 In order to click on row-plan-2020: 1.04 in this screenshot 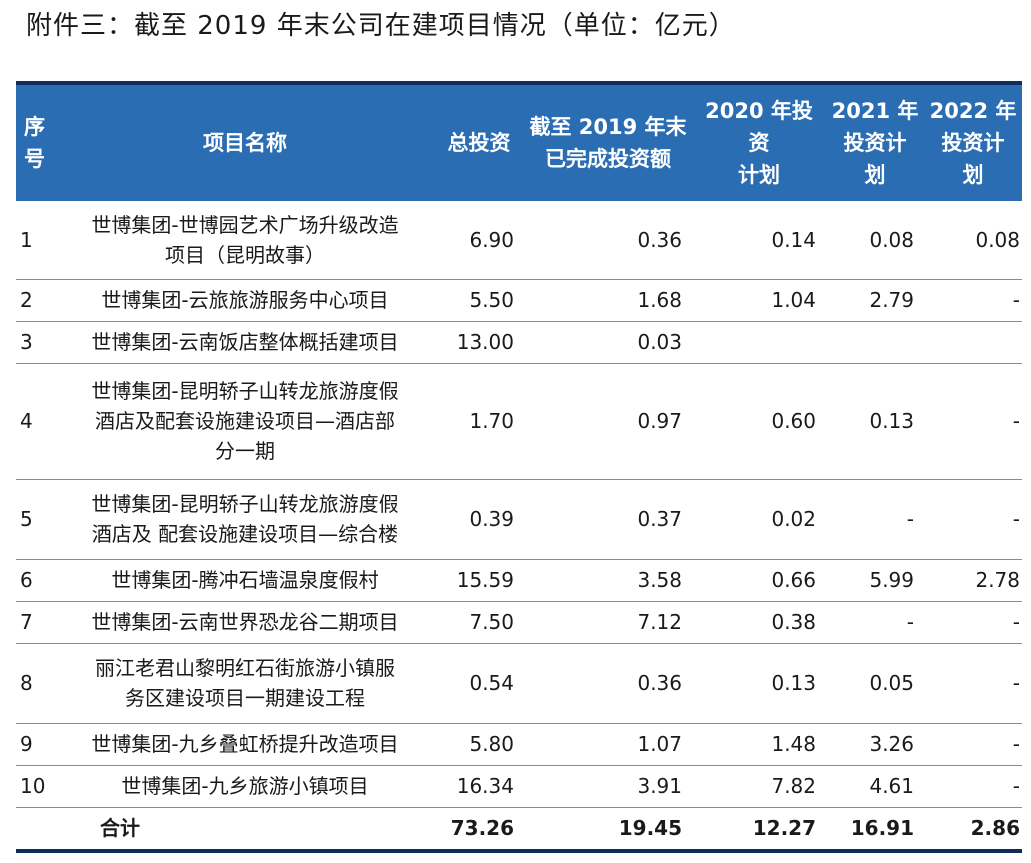, I will do `click(759, 300)`.